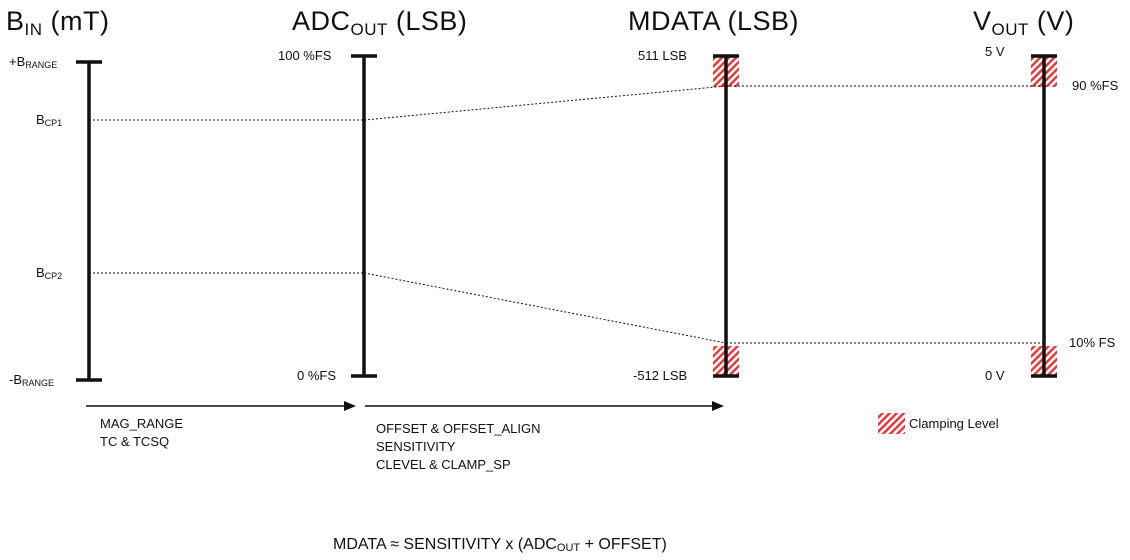 This screenshot has width=1130, height=560. Describe the element at coordinates (135, 441) in the screenshot. I see `stage1-line: TC & TCSQ` at that location.